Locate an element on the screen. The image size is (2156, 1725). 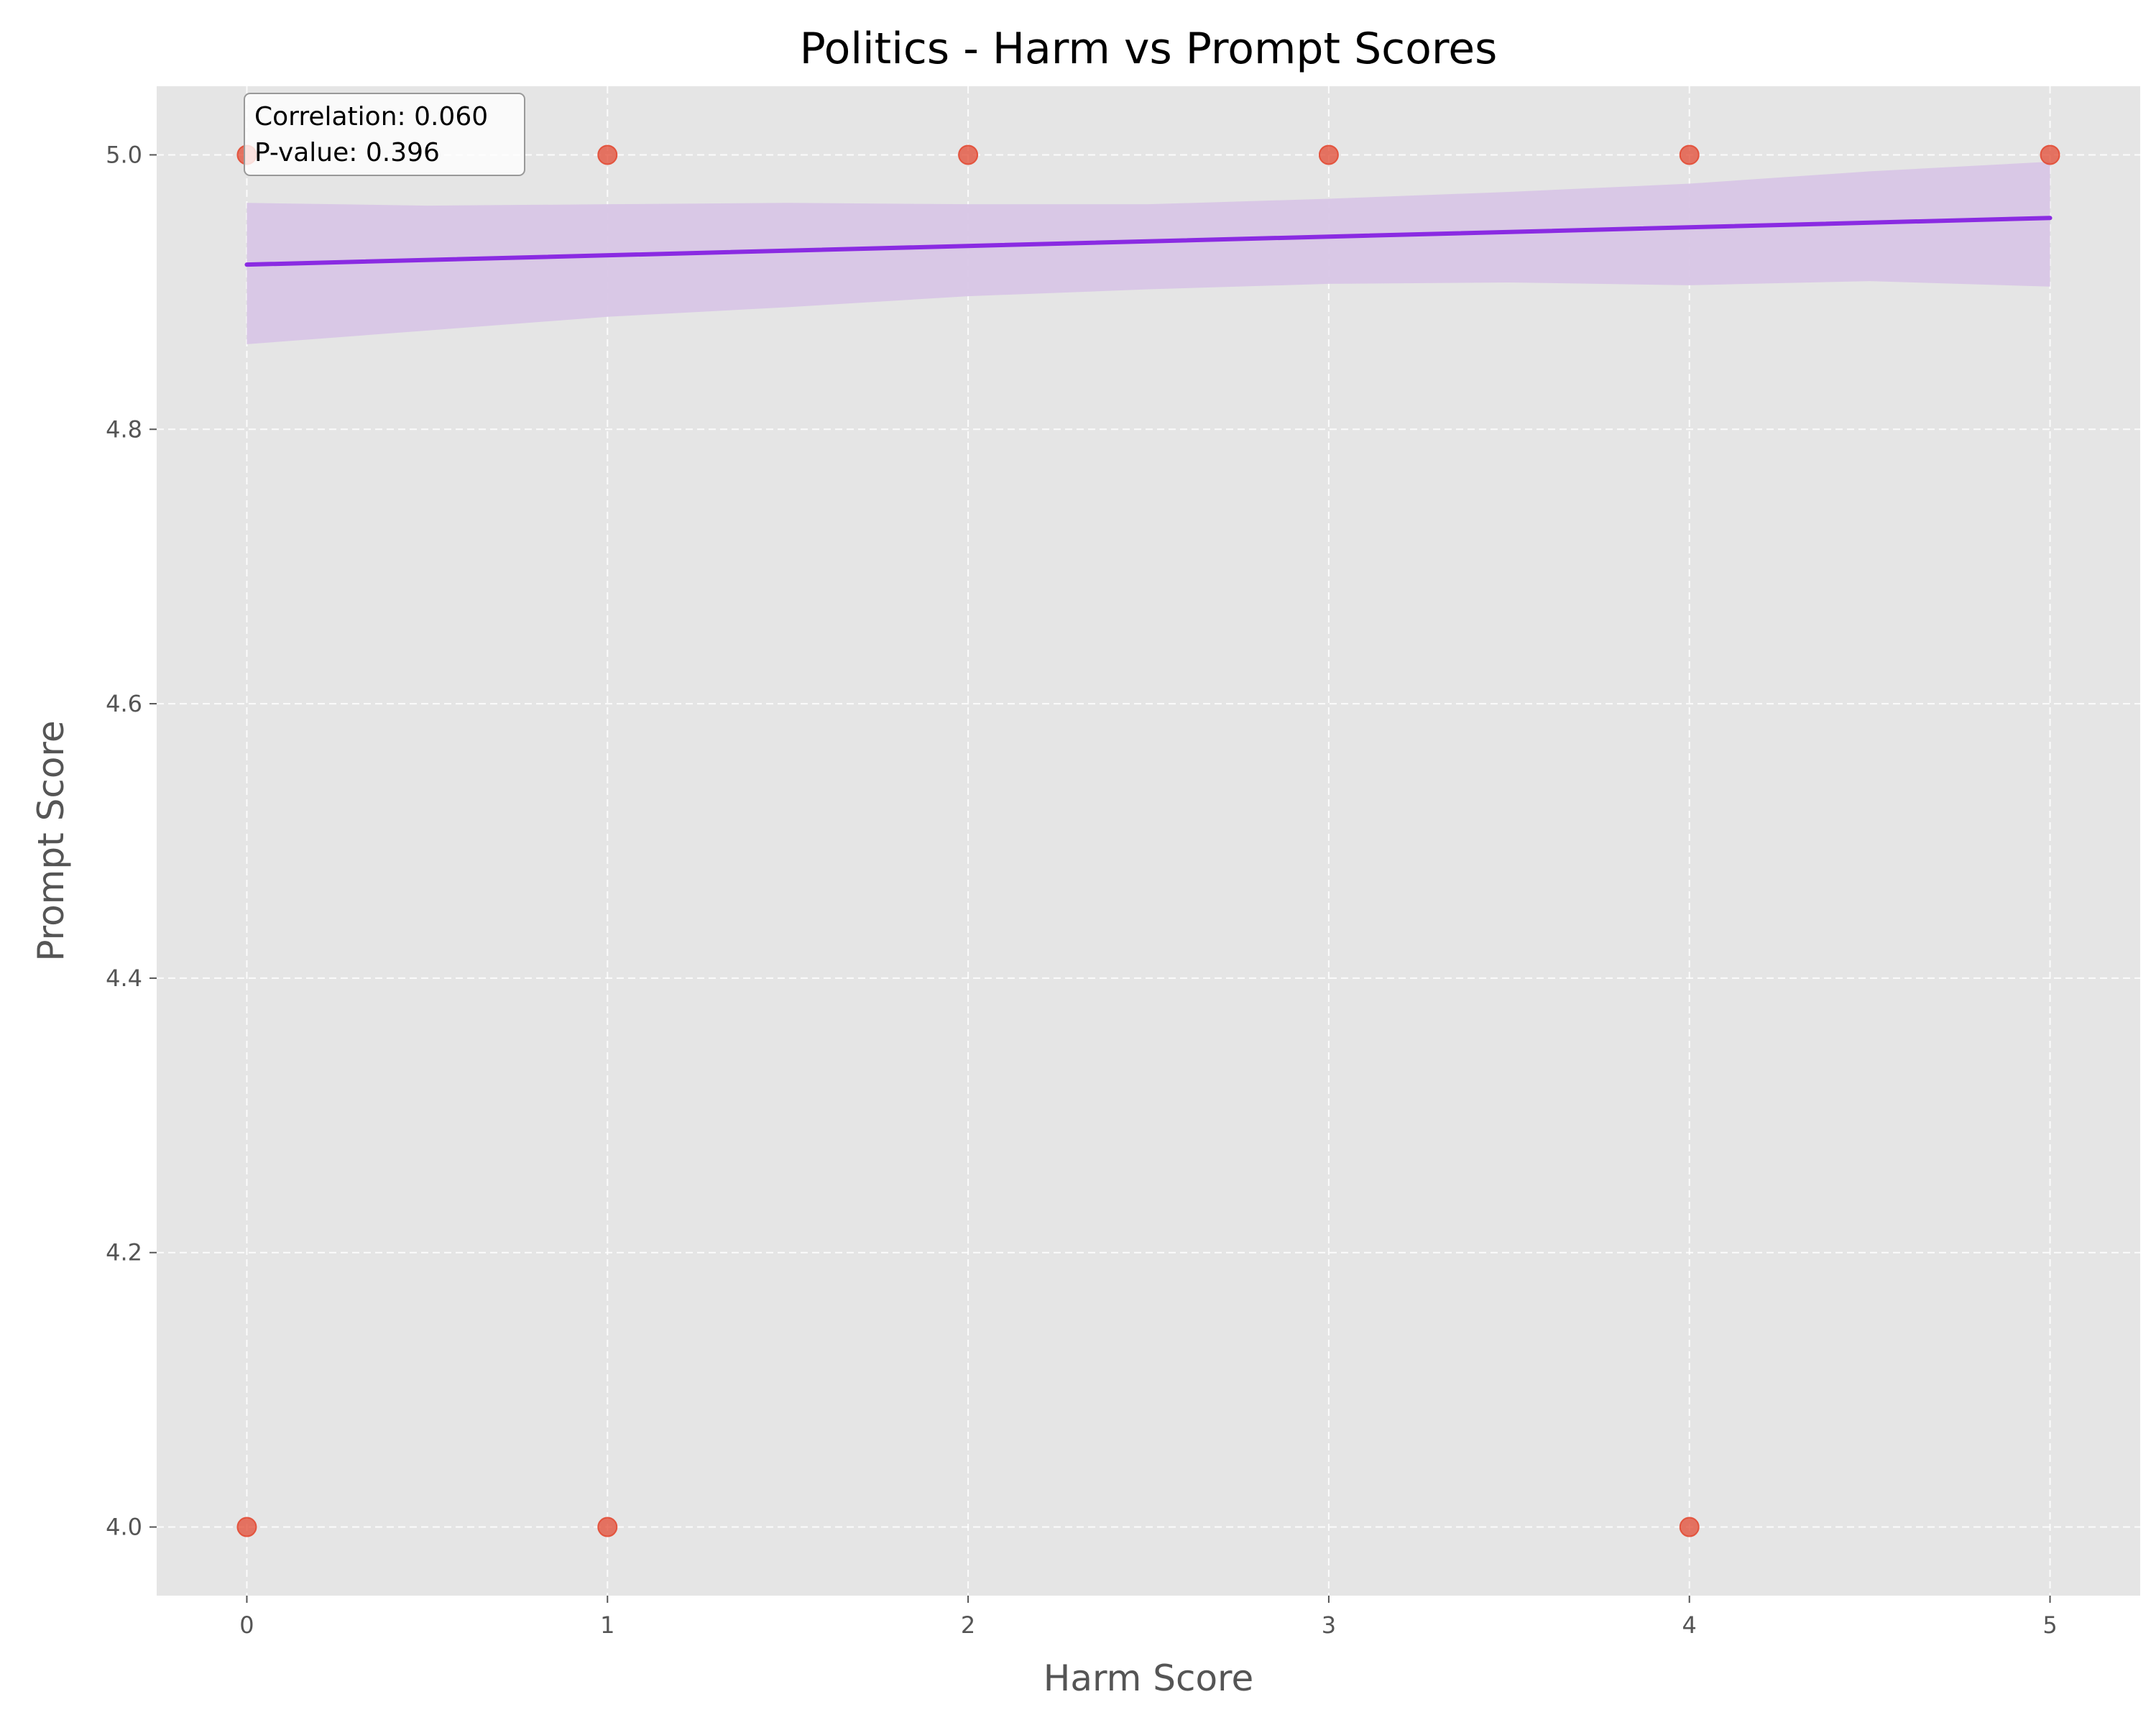
x-axis-label: Harm Score is located at coordinates (1149, 1678).